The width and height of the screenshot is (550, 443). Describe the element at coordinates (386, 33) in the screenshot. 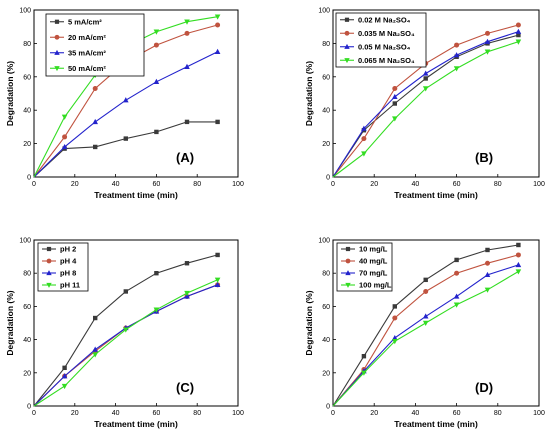

I see `legend-label: 0.035 M Na₂SO₄` at that location.